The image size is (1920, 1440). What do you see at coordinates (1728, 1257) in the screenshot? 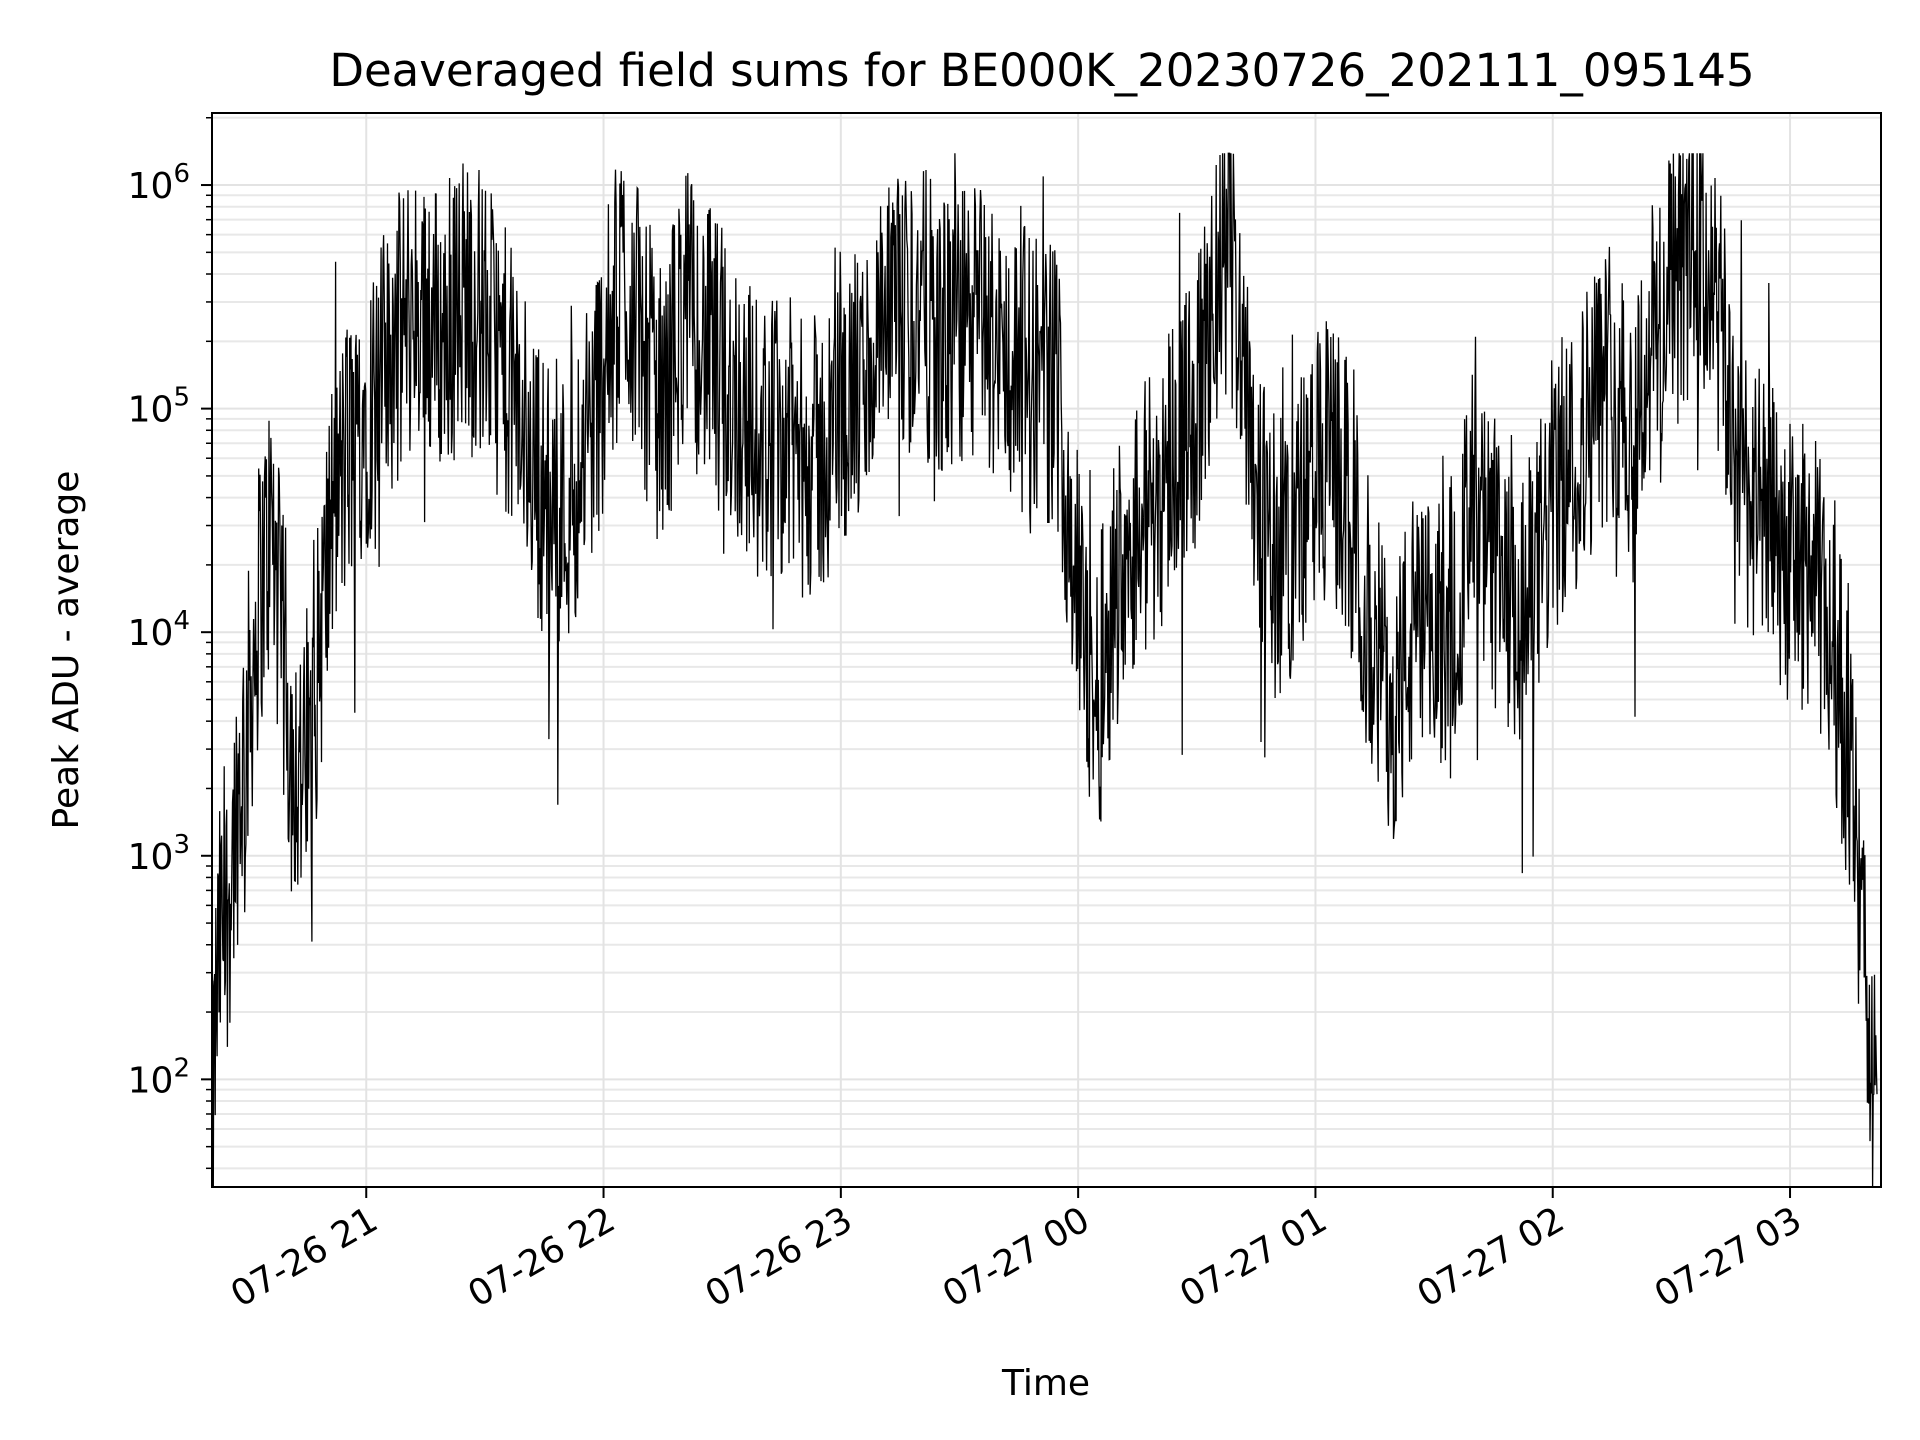
I see `x-tick-label: 07-27 03` at bounding box center [1728, 1257].